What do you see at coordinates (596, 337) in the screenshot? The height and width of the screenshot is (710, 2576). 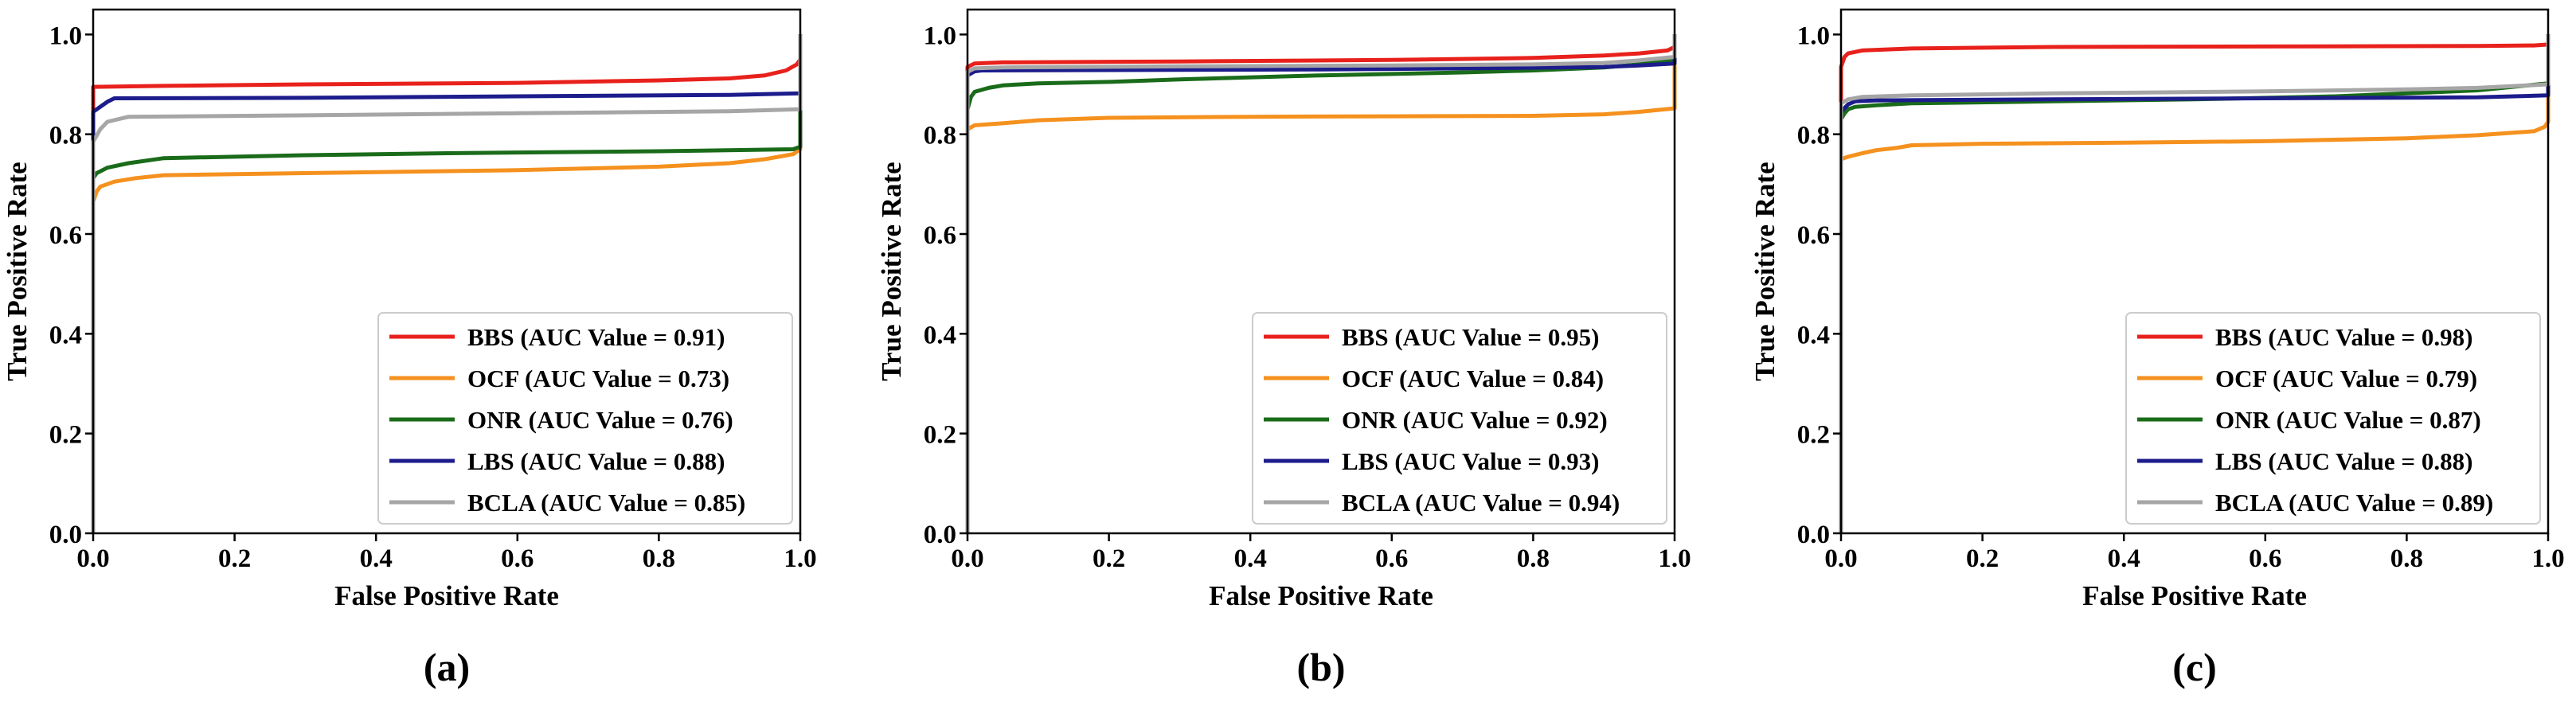 I see `legend-label-bbs: BBS (AUC Value = 0.91)` at bounding box center [596, 337].